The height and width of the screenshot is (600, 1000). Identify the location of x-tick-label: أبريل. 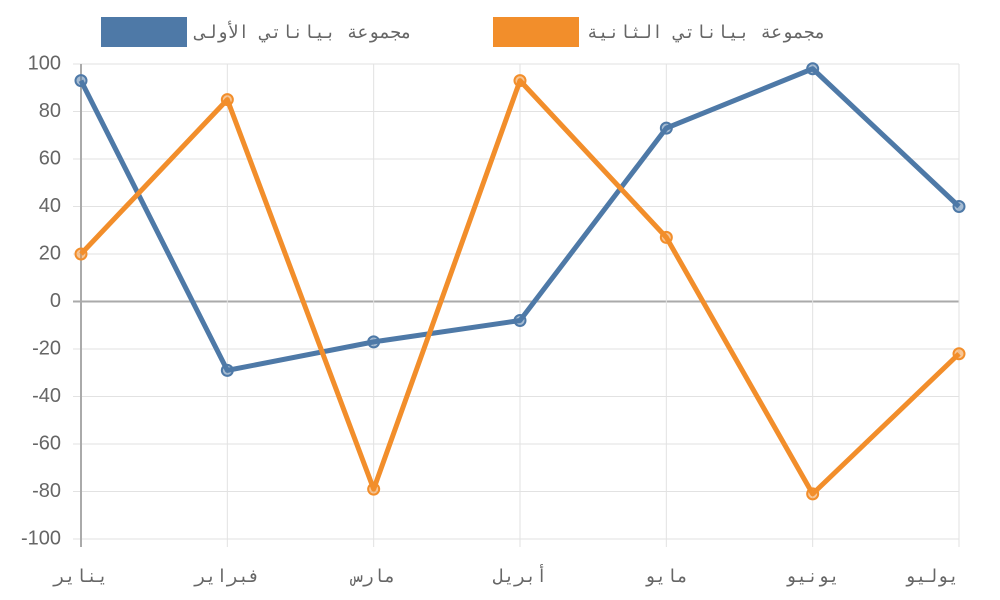
(520, 575).